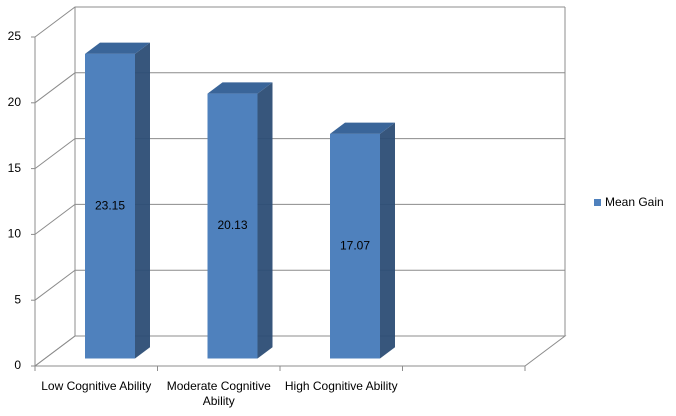 This screenshot has height=416, width=676. I want to click on x-tick-label: Low Cognitive Ability, so click(96, 386).